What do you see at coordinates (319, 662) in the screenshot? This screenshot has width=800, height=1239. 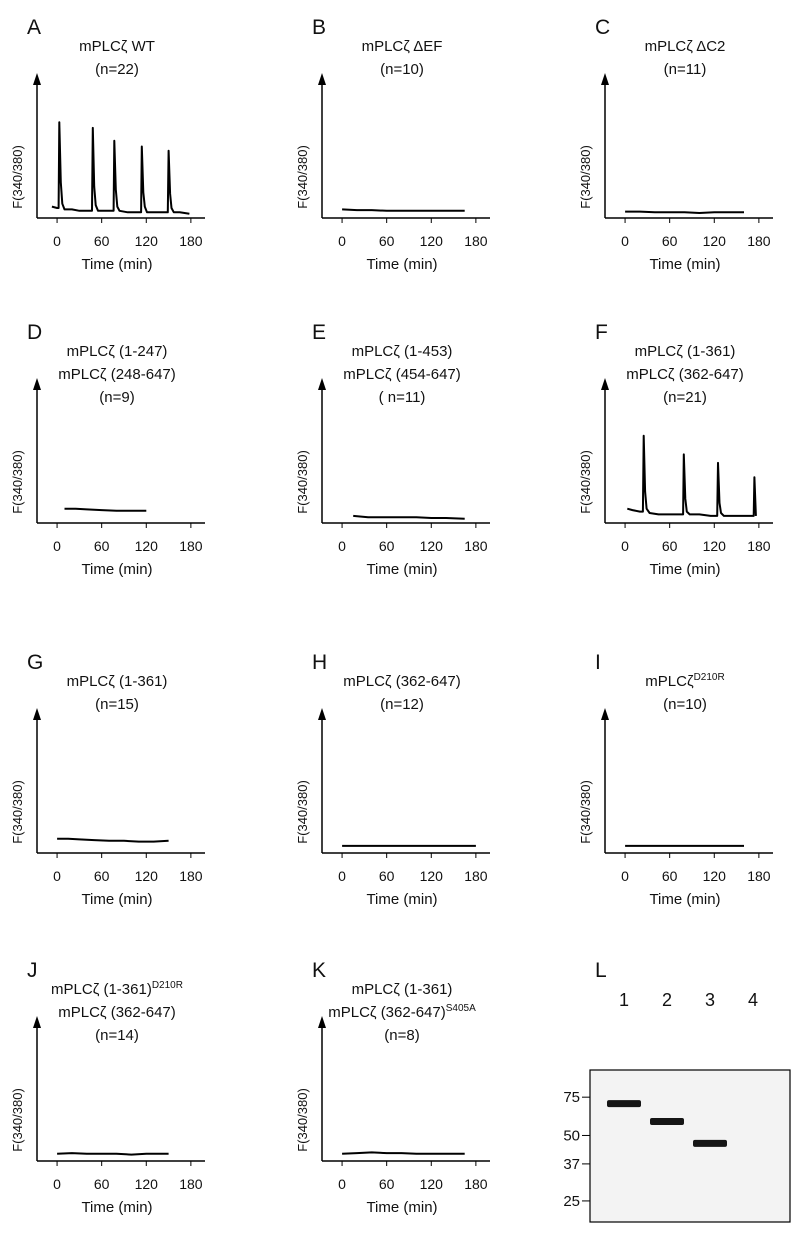 I see `panel-letter: H` at bounding box center [319, 662].